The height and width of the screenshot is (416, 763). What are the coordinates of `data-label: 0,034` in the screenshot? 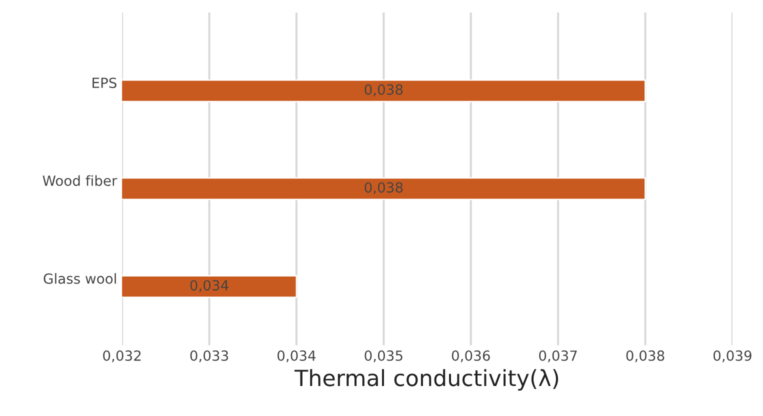 It's located at (209, 286).